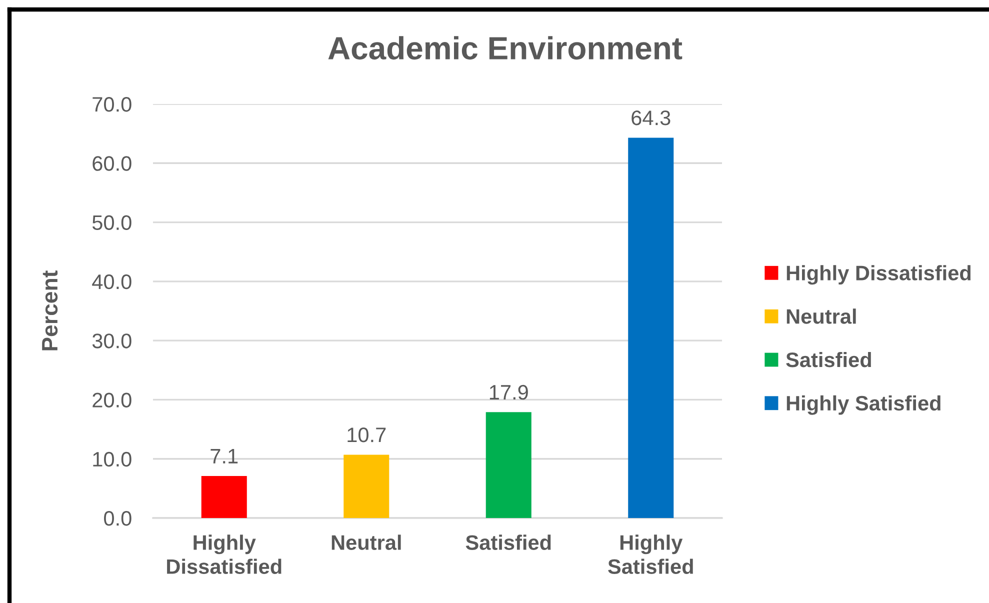 This screenshot has height=603, width=989. I want to click on chart-title: Academic Environment, so click(505, 48).